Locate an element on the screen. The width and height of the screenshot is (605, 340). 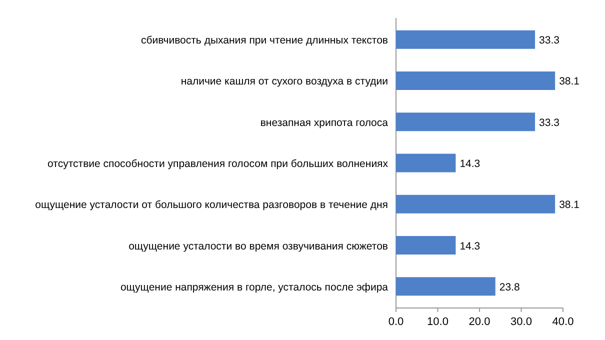
y-tick-label: ощущение напряжения в горле, усталось после эфира is located at coordinates (254, 287).